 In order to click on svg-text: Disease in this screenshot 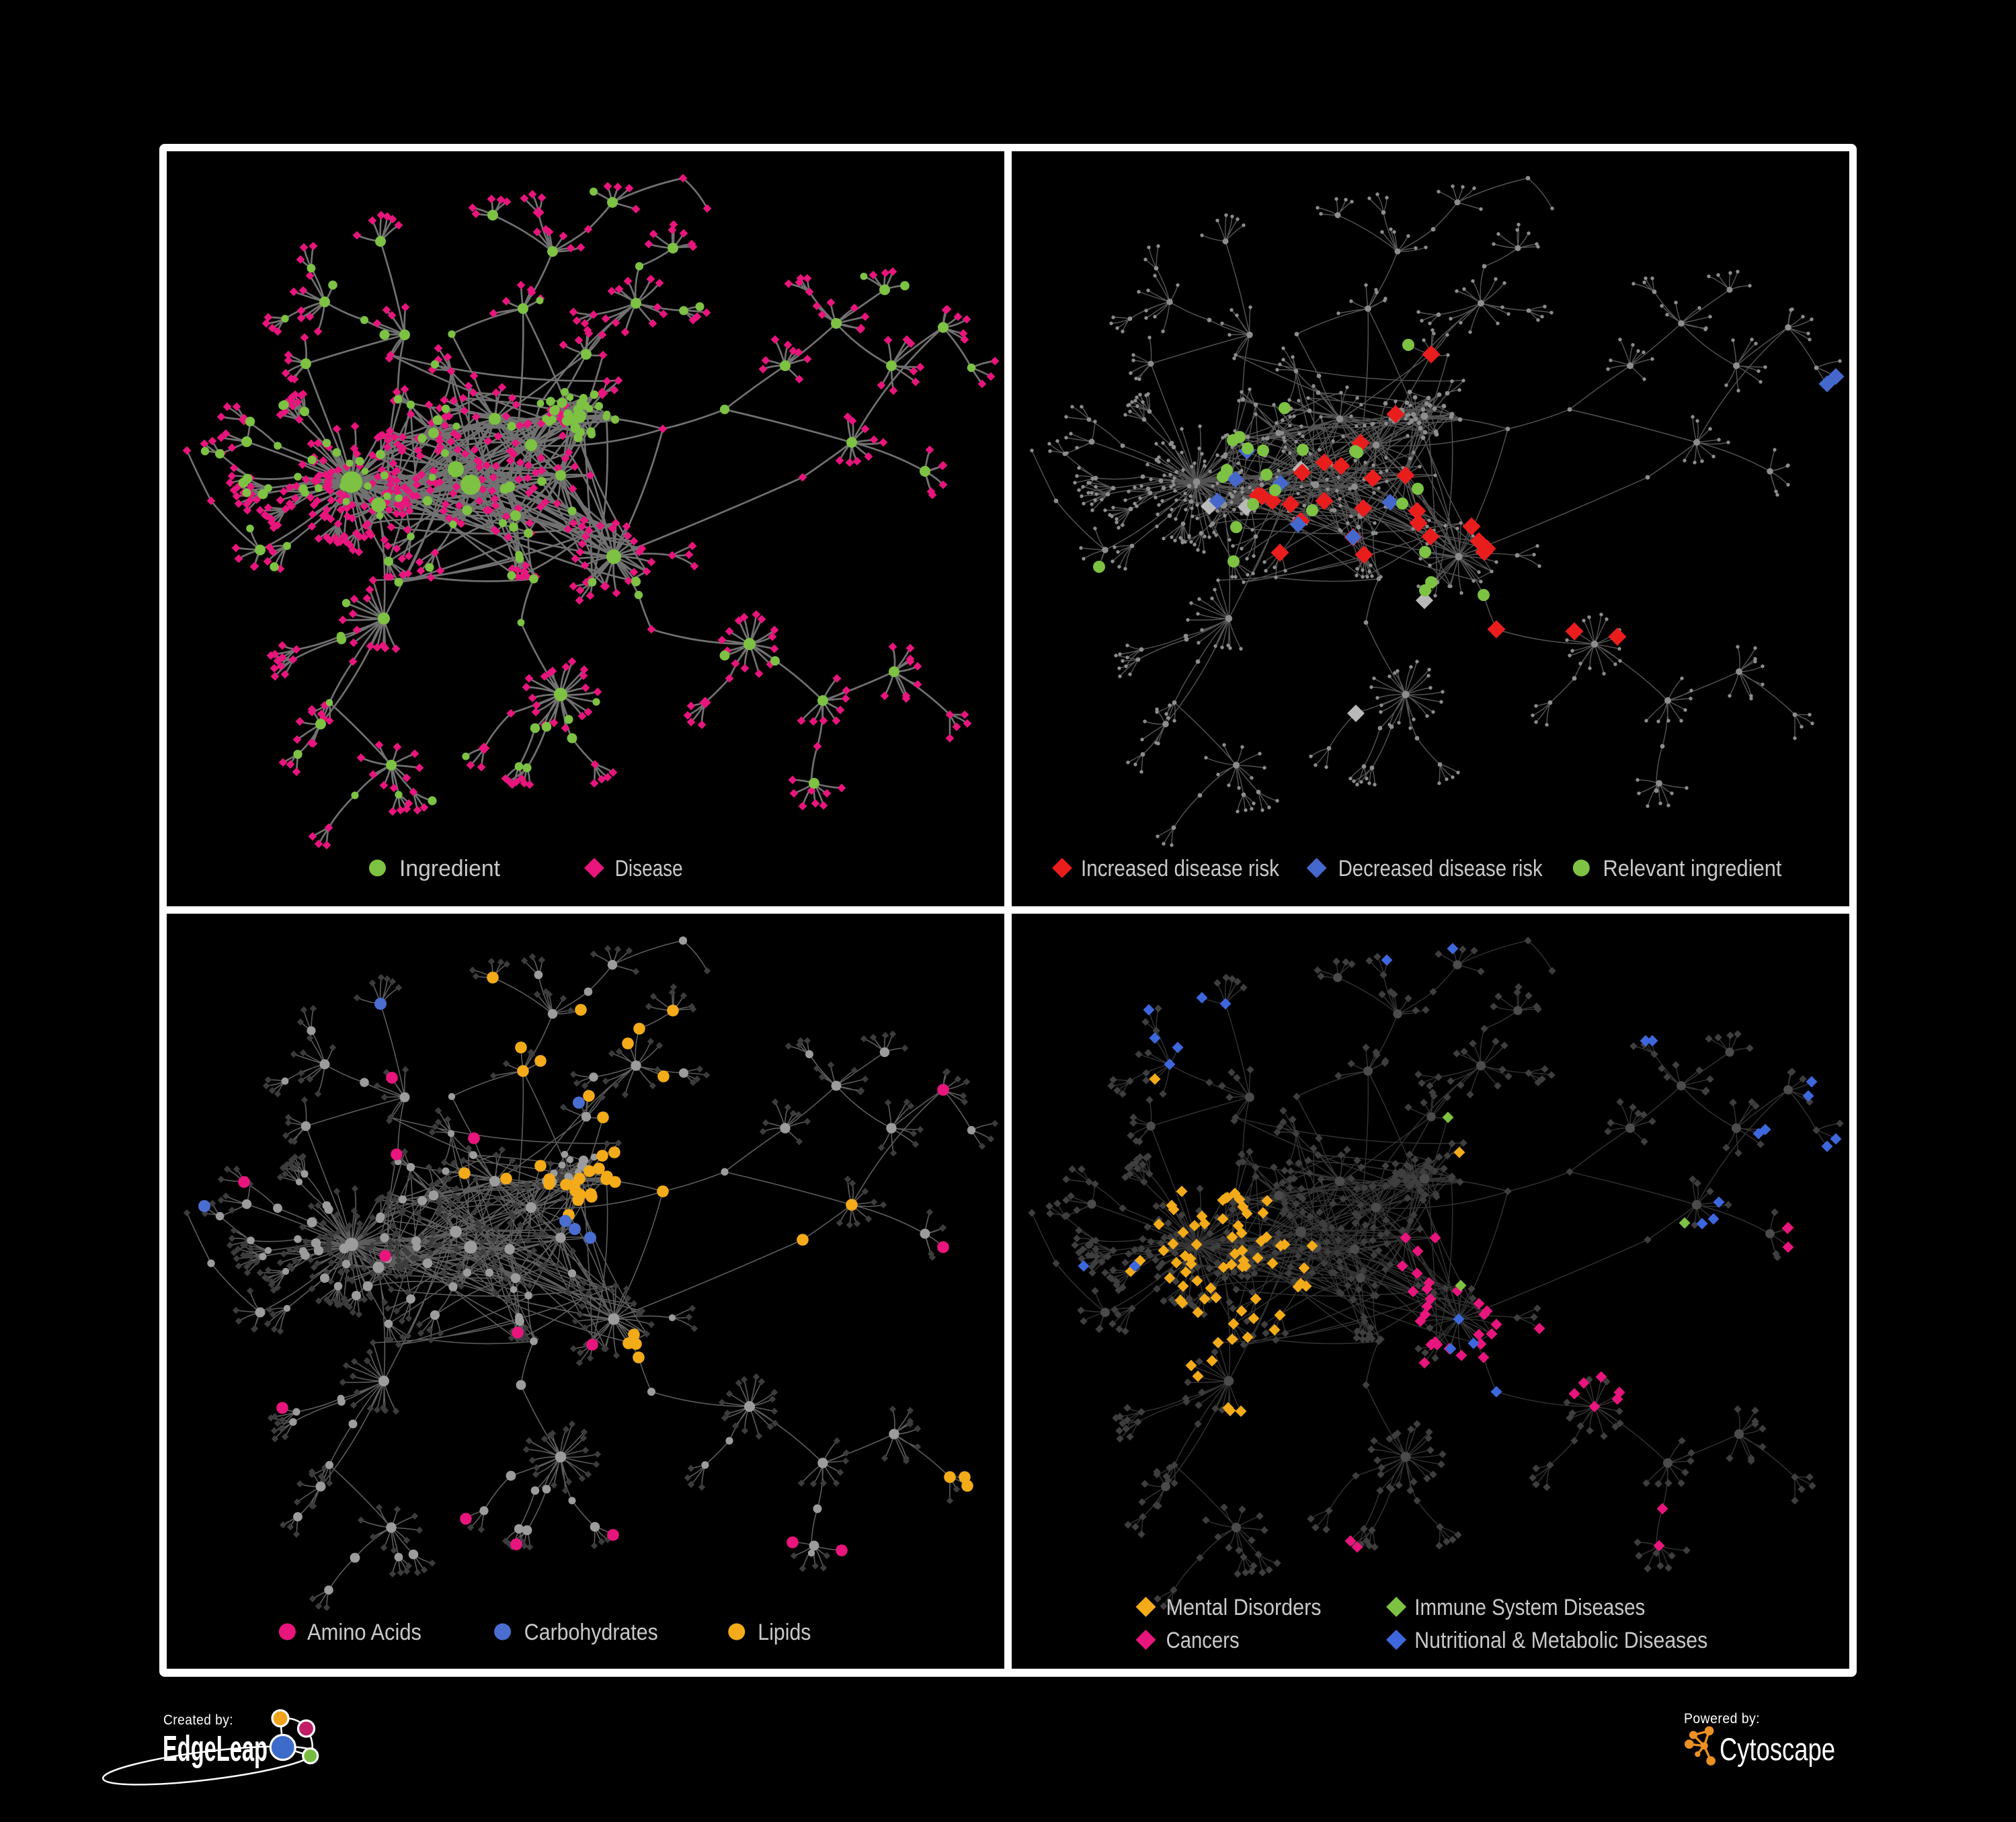, I will do `click(649, 868)`.